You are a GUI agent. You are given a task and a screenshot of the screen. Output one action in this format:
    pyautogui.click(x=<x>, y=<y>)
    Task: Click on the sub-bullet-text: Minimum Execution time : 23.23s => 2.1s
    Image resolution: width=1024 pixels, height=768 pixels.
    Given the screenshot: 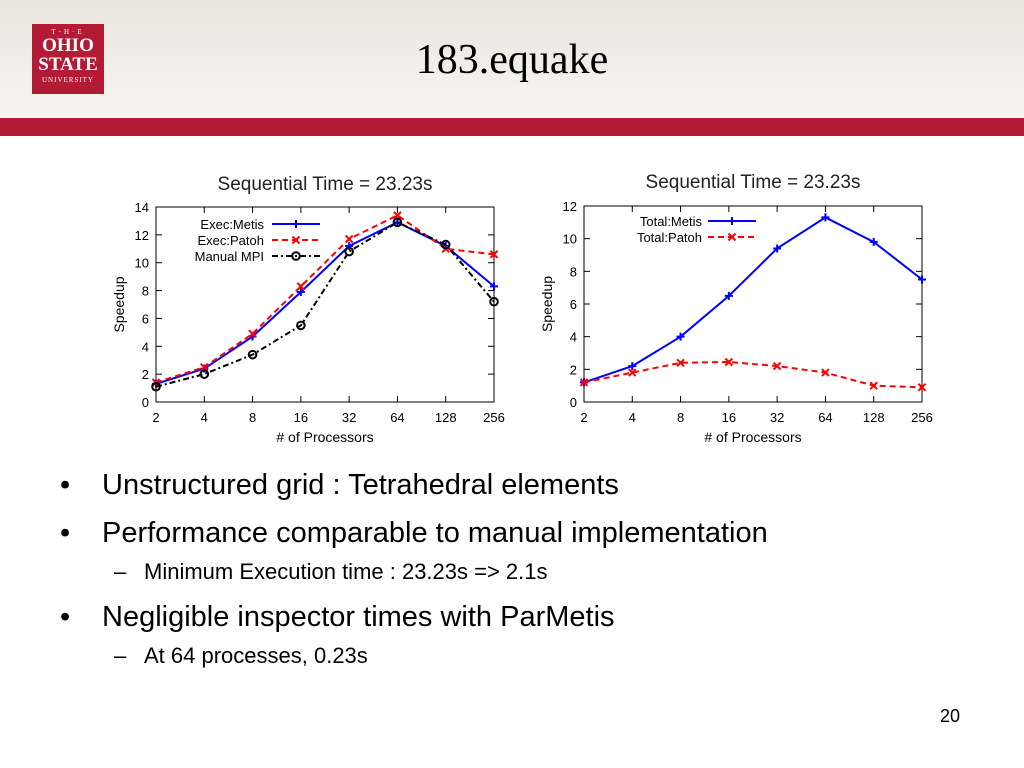 What is the action you would take?
    pyautogui.click(x=346, y=571)
    